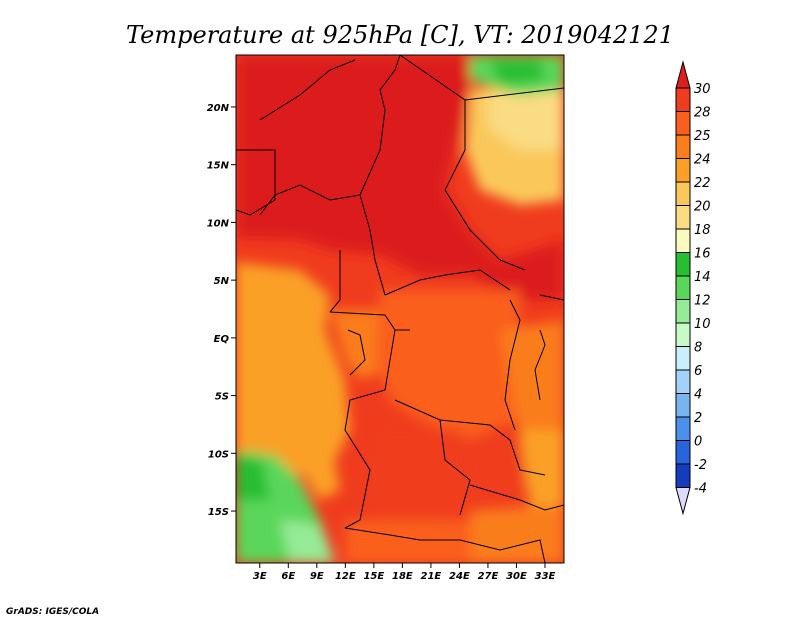  What do you see at coordinates (702, 324) in the screenshot?
I see `colorbar-label: 10` at bounding box center [702, 324].